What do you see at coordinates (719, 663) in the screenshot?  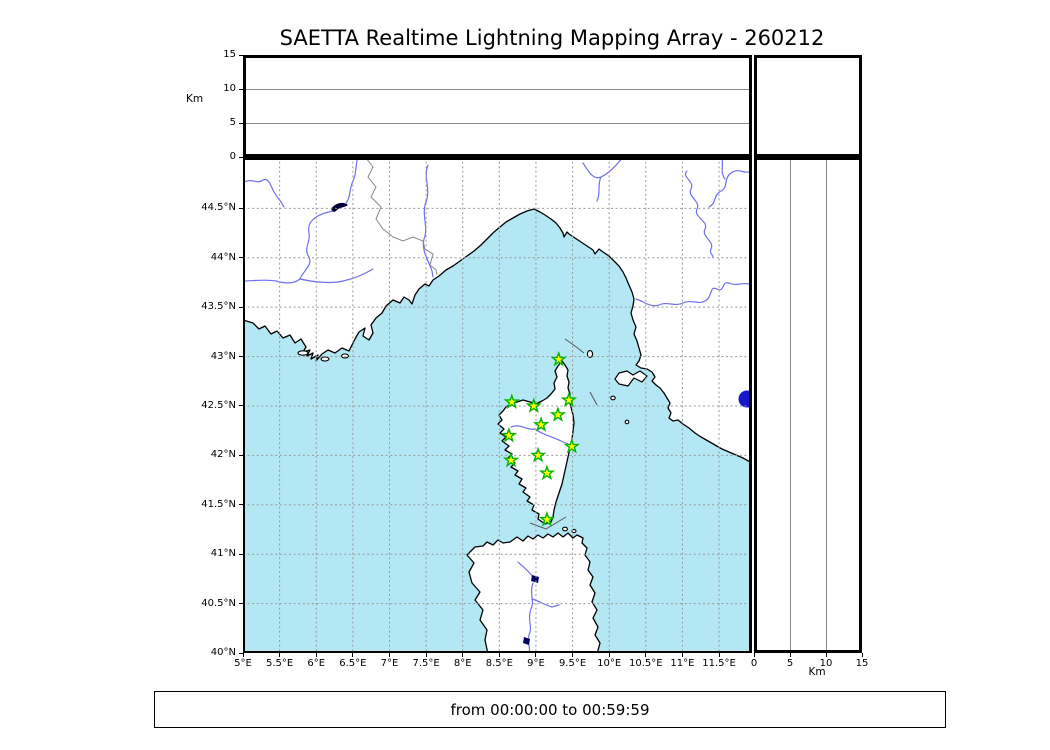 I see `x-tick-label: 11.5°E` at bounding box center [719, 663].